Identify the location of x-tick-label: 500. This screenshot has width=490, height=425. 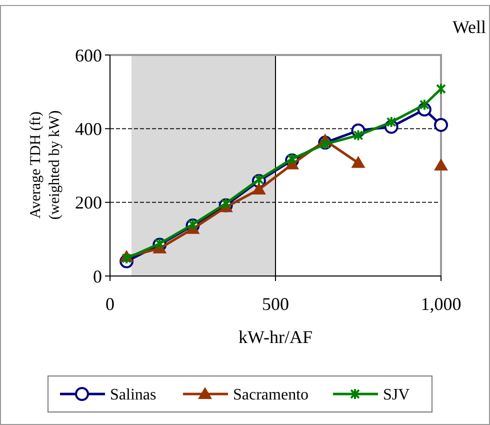
(275, 304).